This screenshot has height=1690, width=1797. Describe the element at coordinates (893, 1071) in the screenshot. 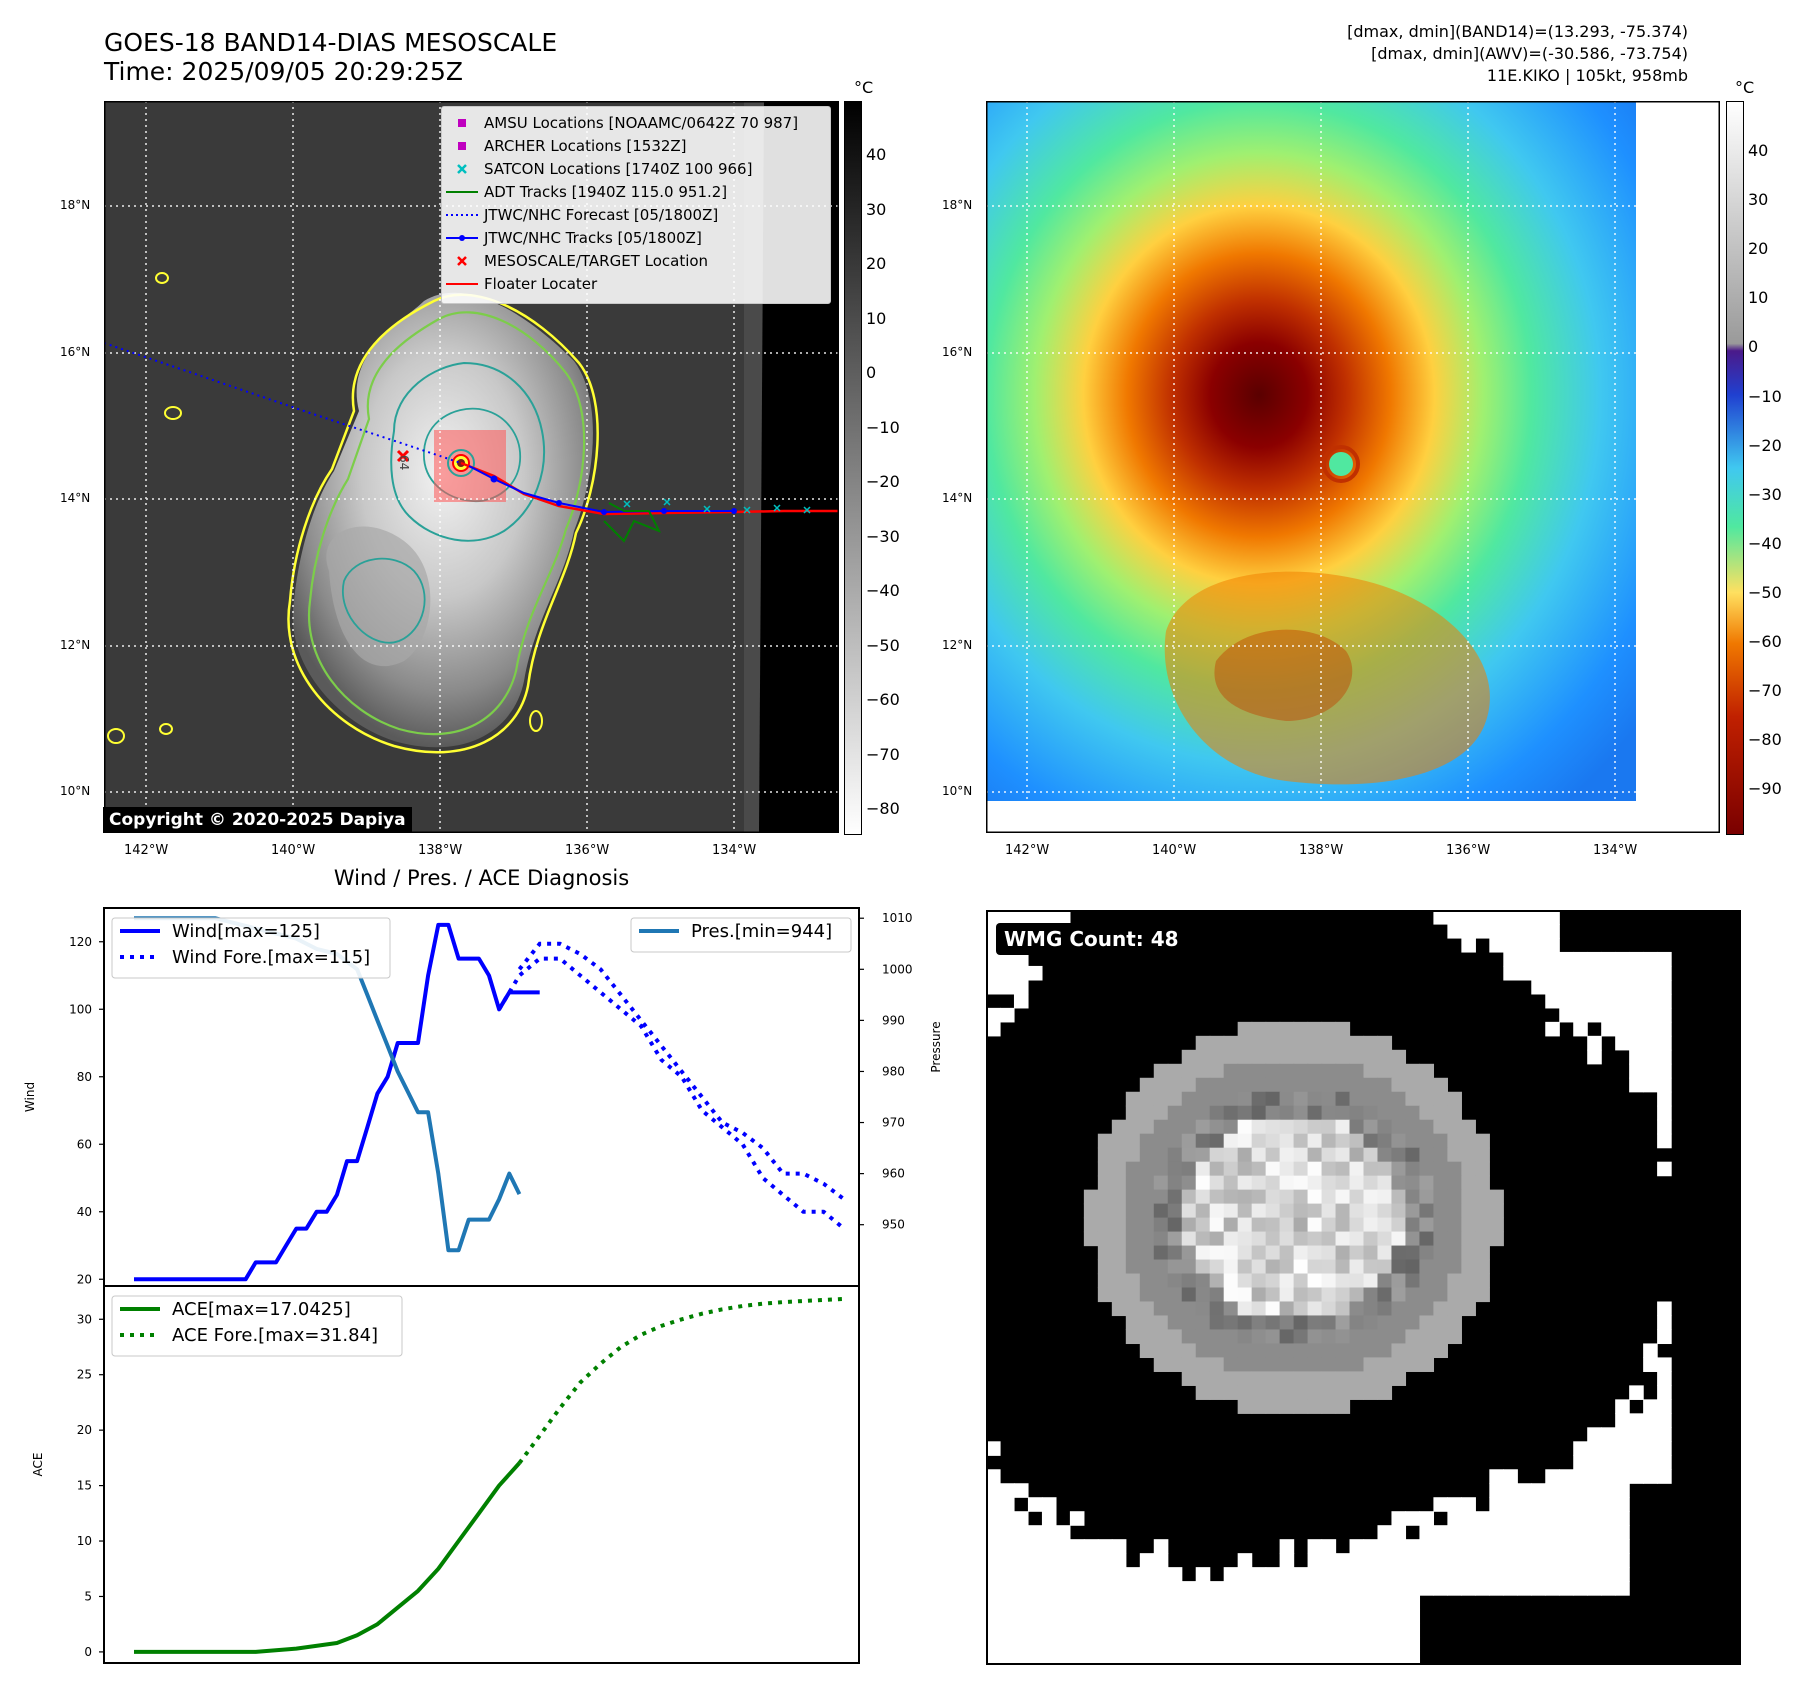

I see `pressure-ytick-label: 980` at that location.